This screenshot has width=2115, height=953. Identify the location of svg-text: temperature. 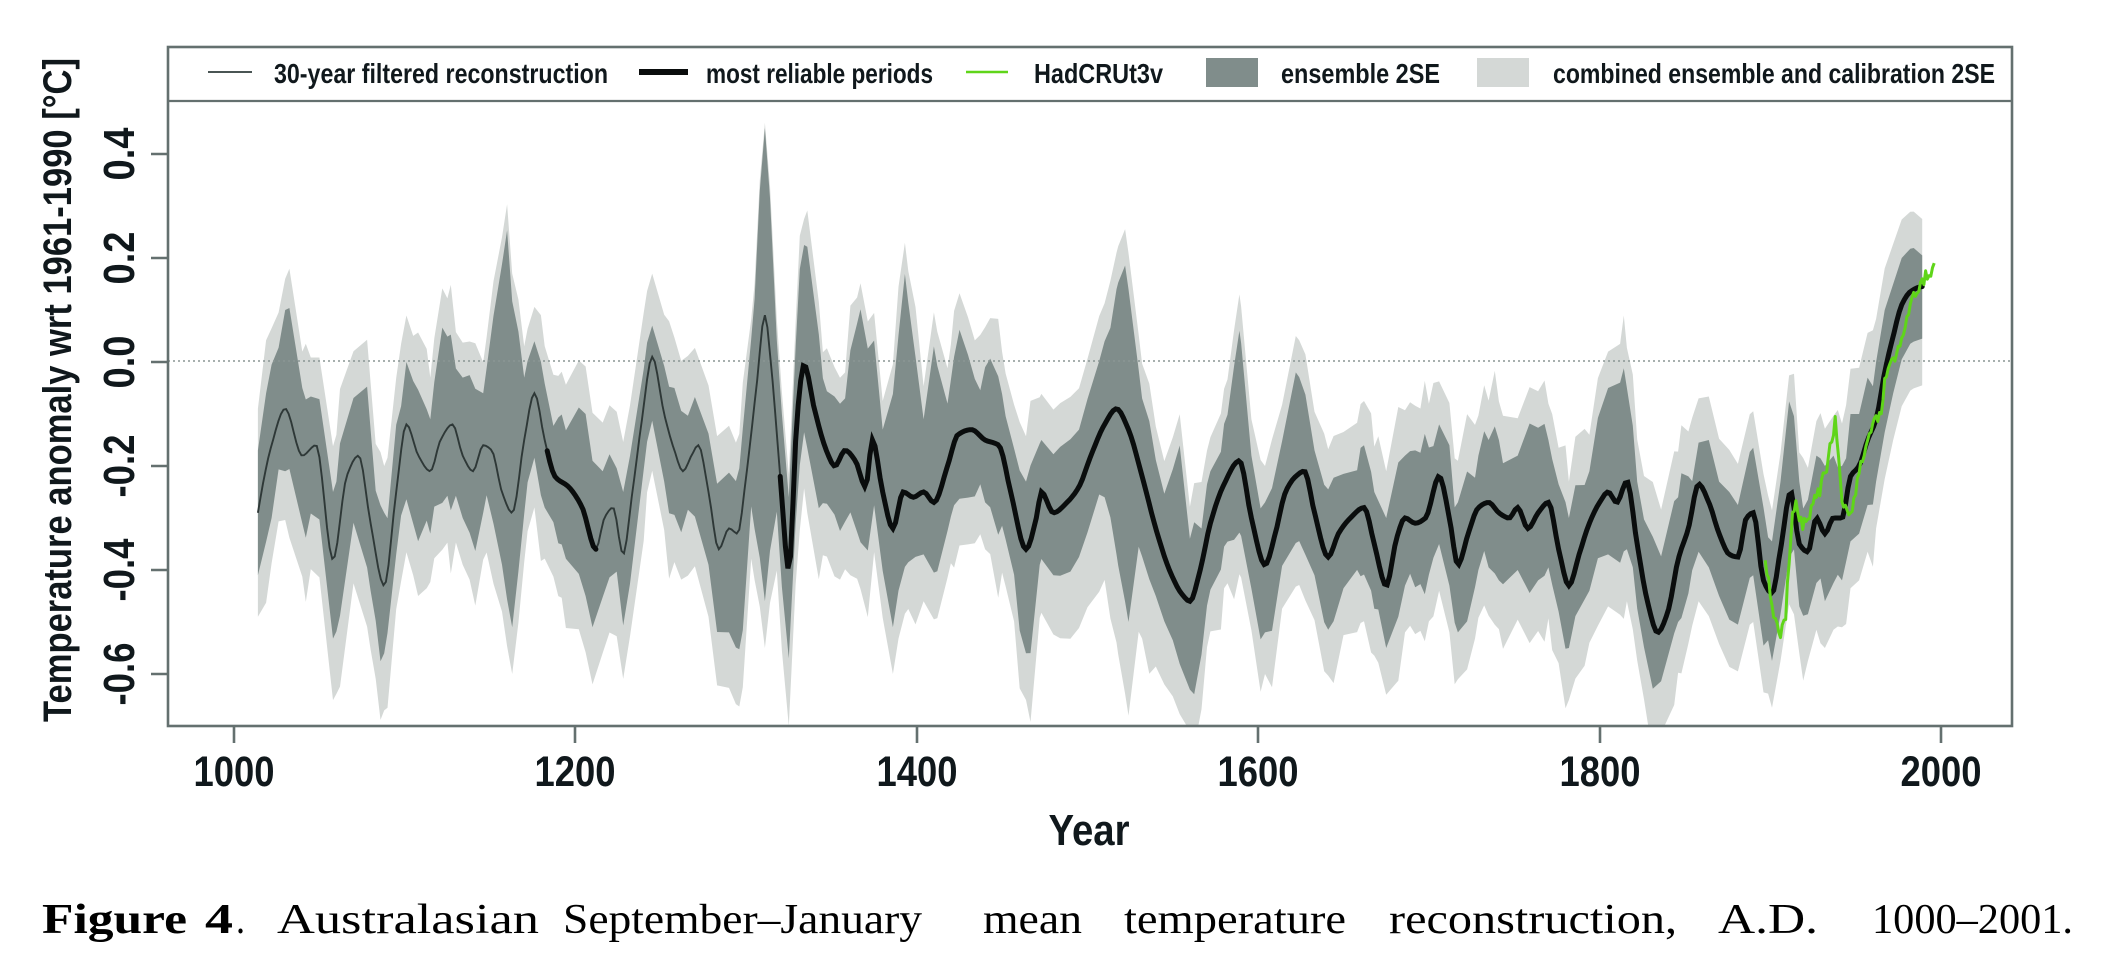
(1235, 920).